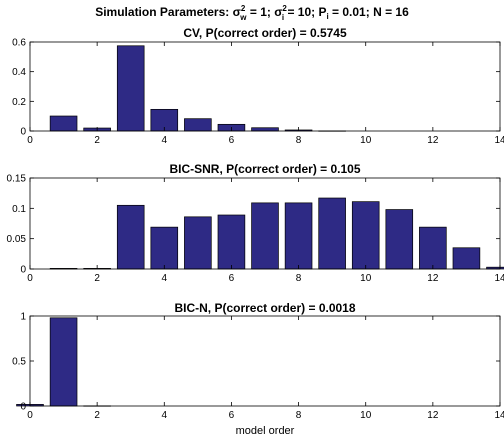  What do you see at coordinates (264, 308) in the screenshot?
I see `panel-title: BIC-N, P(correct order) = 0.0018` at bounding box center [264, 308].